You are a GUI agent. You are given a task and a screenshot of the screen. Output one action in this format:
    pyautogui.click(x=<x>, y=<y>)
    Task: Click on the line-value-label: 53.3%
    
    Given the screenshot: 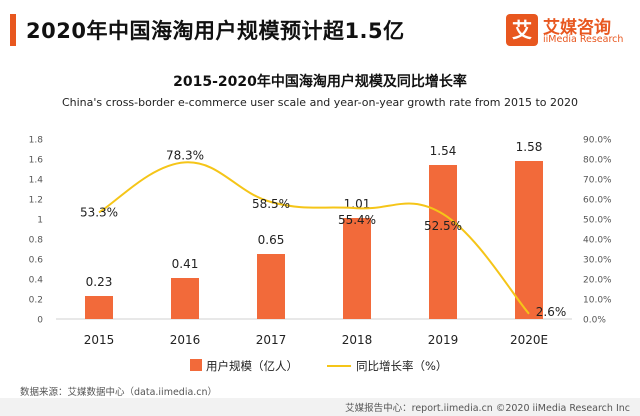 What is the action you would take?
    pyautogui.click(x=99, y=212)
    